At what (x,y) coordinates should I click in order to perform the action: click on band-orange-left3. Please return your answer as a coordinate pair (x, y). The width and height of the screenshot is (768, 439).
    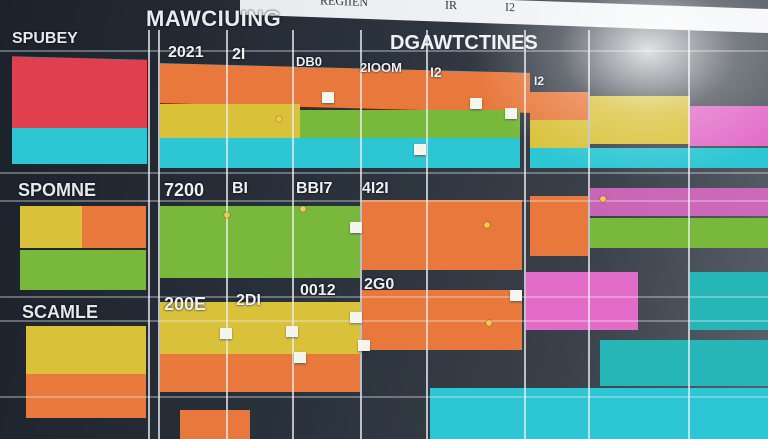
    Looking at the image, I should click on (86, 396).